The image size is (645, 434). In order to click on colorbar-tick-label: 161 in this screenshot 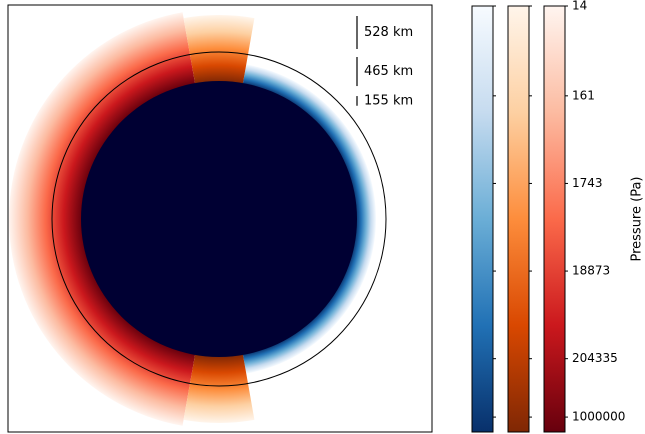, I will do `click(583, 95)`.